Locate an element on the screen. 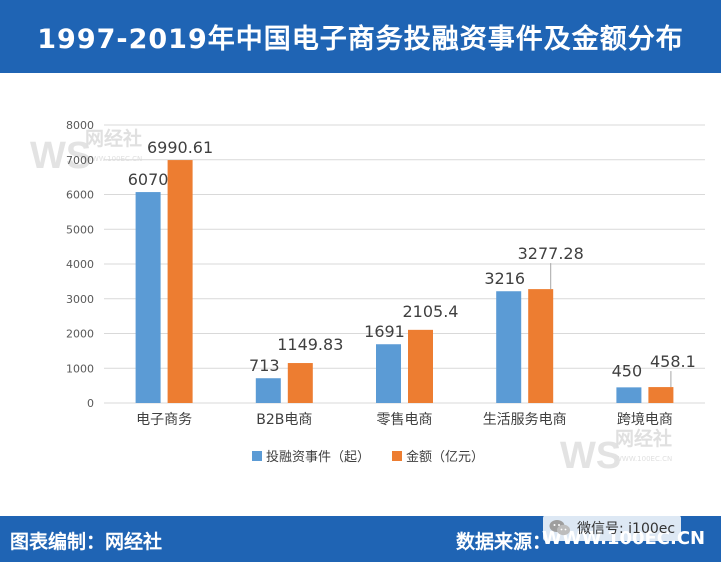 The height and width of the screenshot is (562, 721). y-tick-label: 8000 is located at coordinates (80, 125).